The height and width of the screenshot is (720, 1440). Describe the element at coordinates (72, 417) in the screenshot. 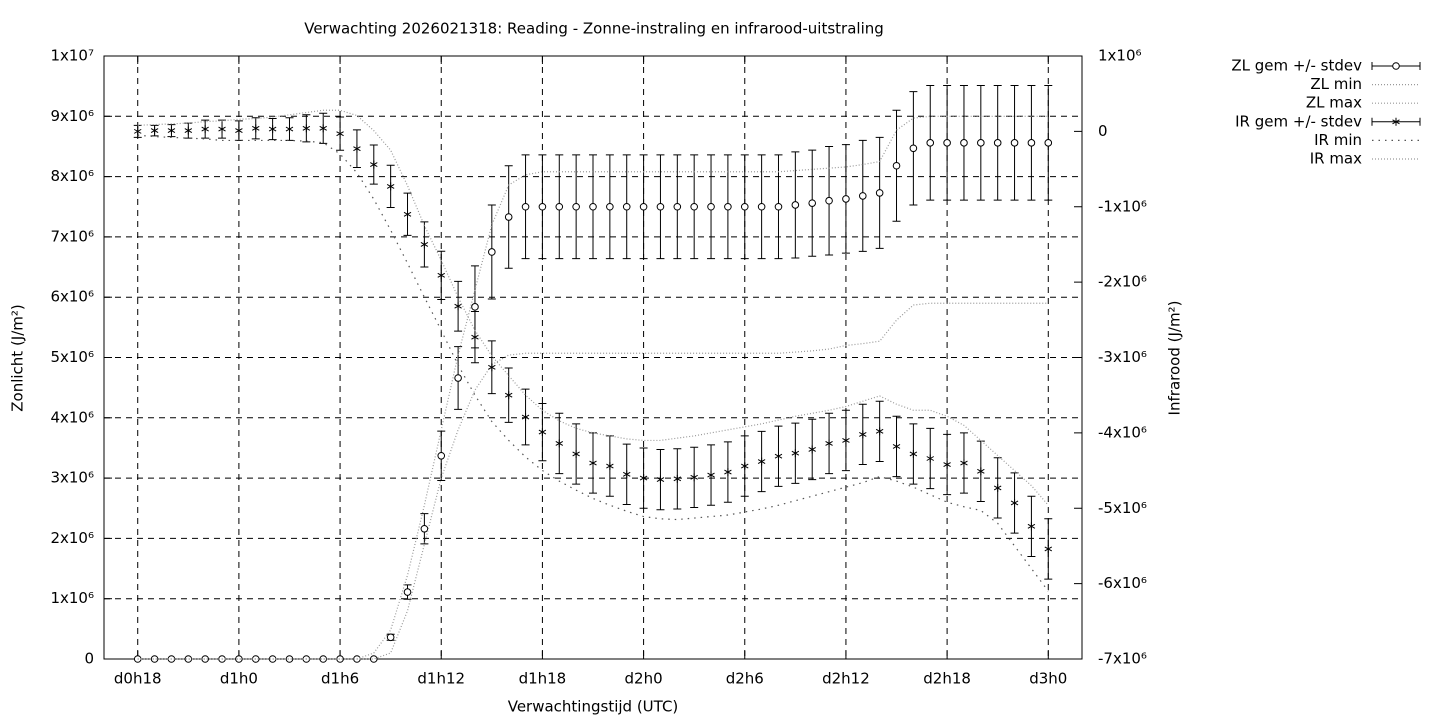

I see `y-tick-label: 4x10⁶` at that location.